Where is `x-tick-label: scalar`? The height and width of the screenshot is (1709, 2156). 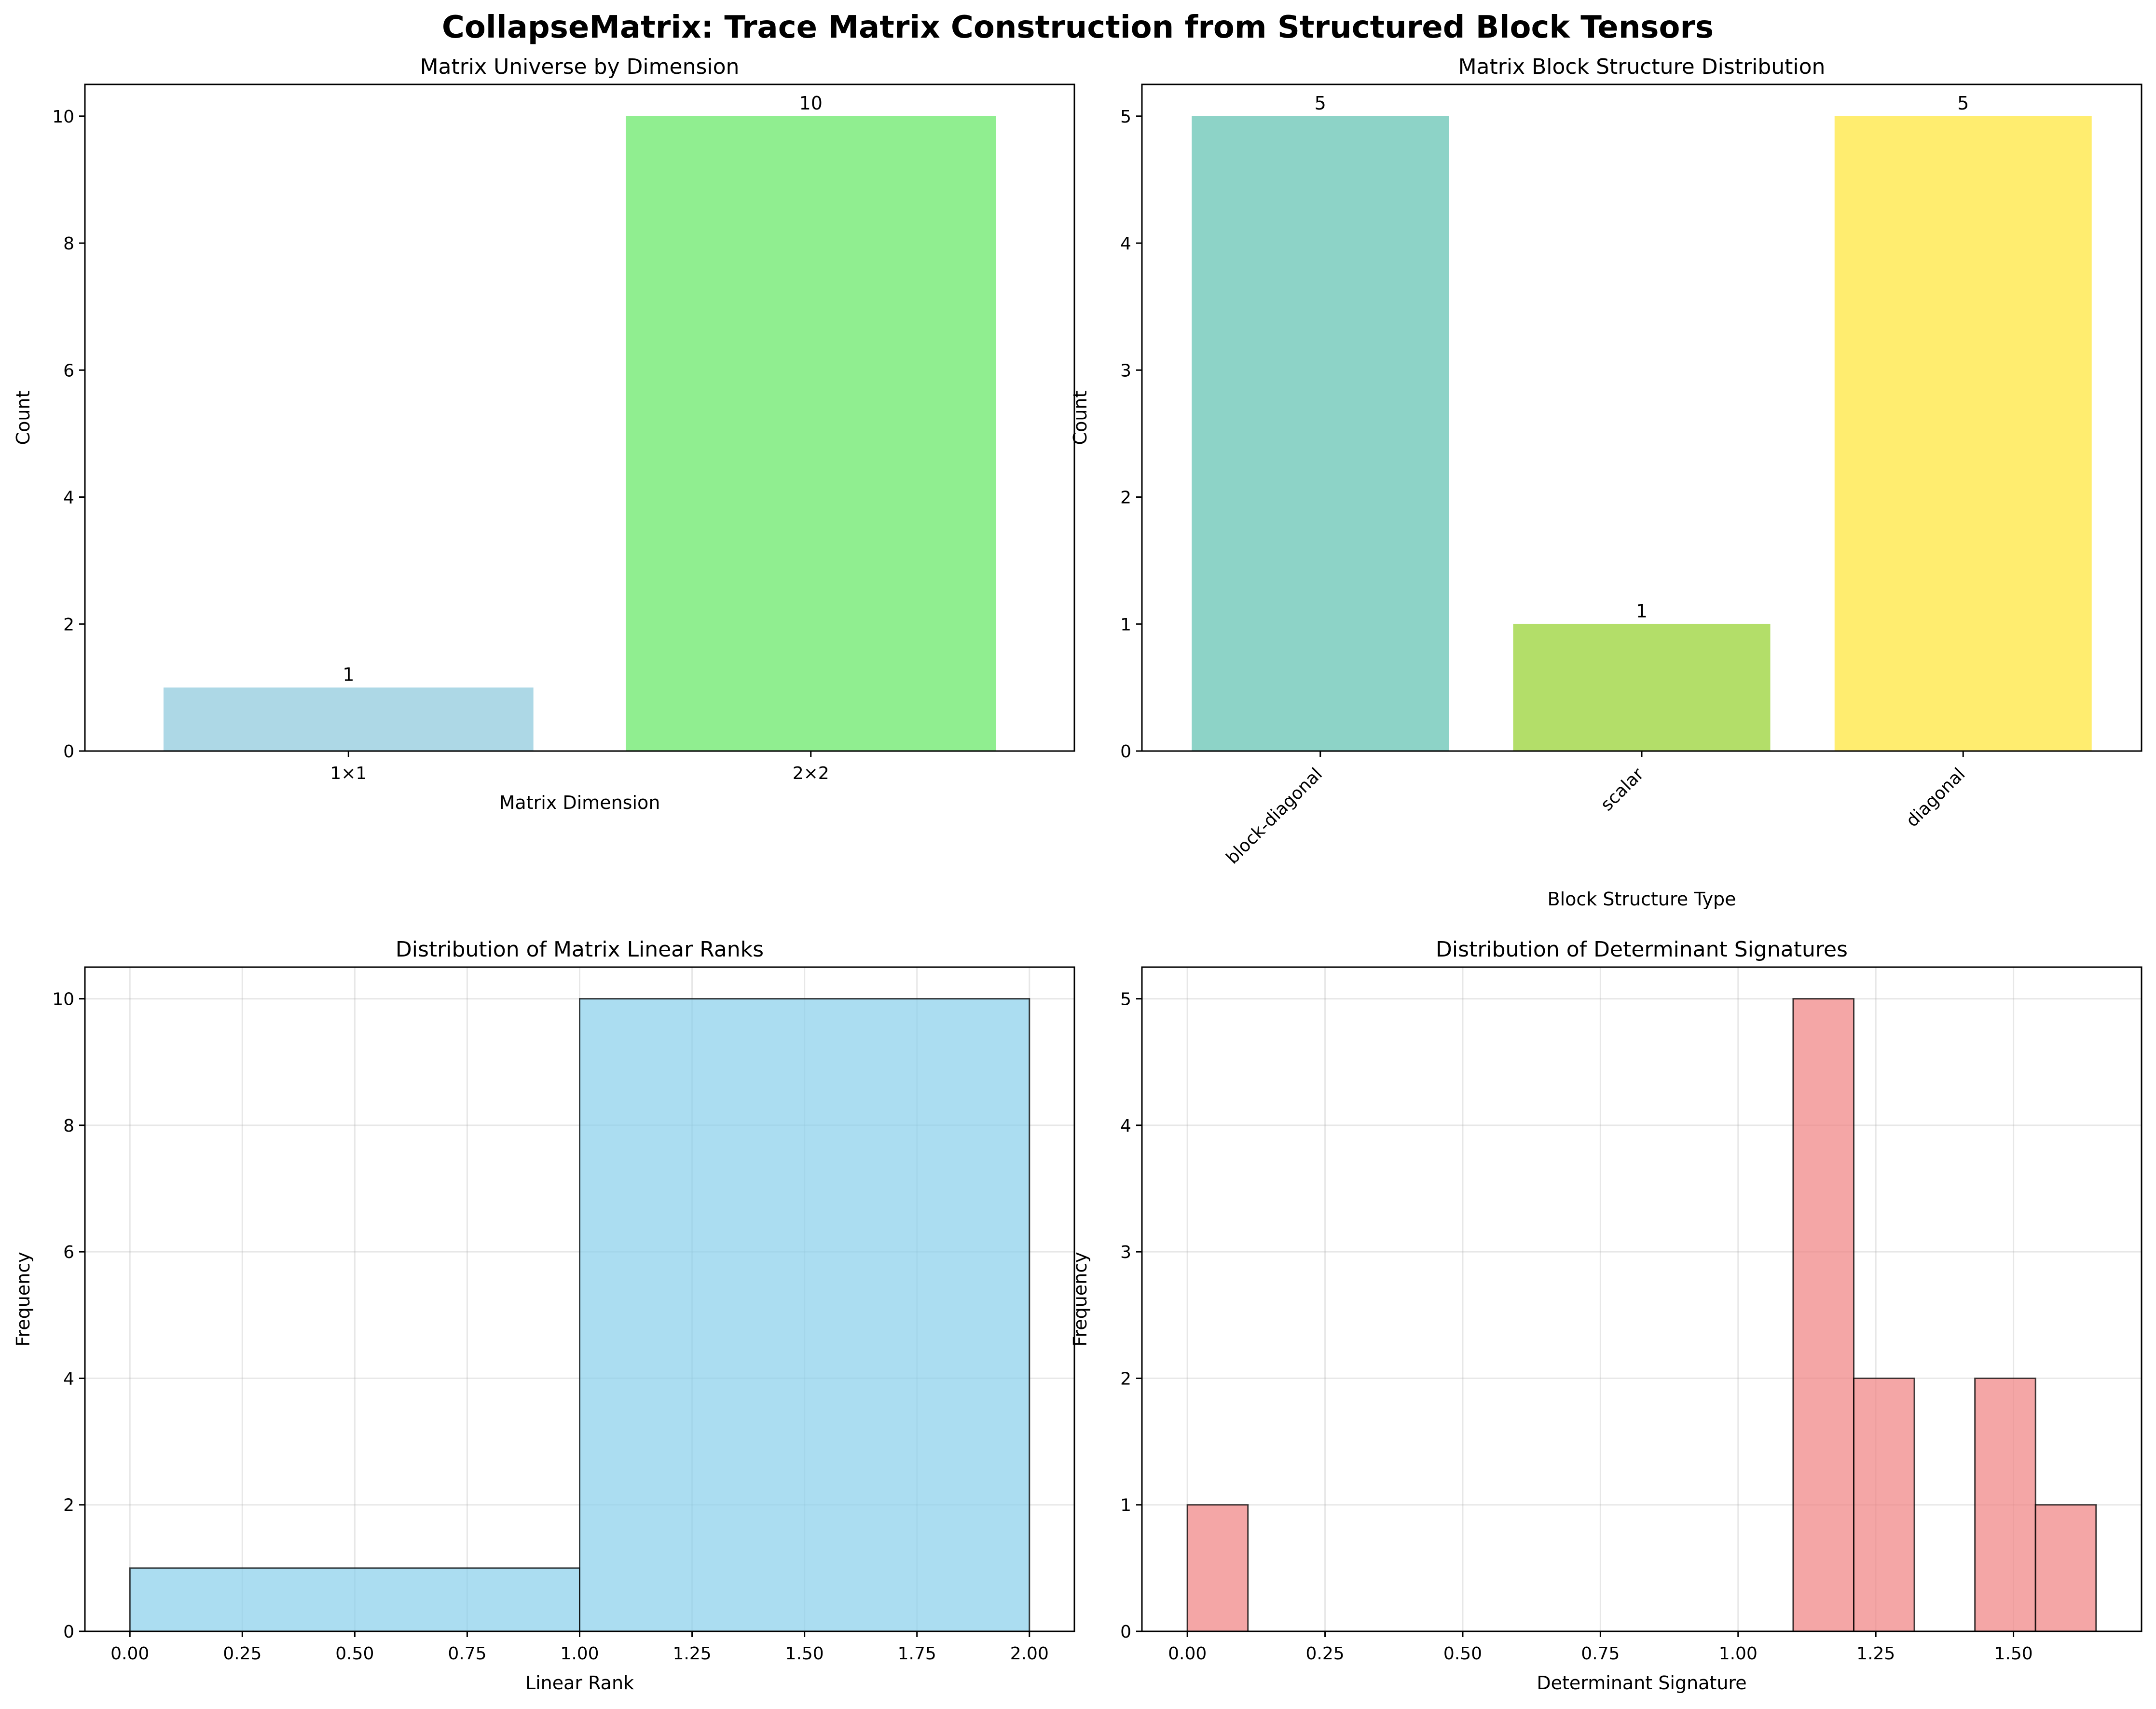
x-tick-label: scalar is located at coordinates (1623, 789).